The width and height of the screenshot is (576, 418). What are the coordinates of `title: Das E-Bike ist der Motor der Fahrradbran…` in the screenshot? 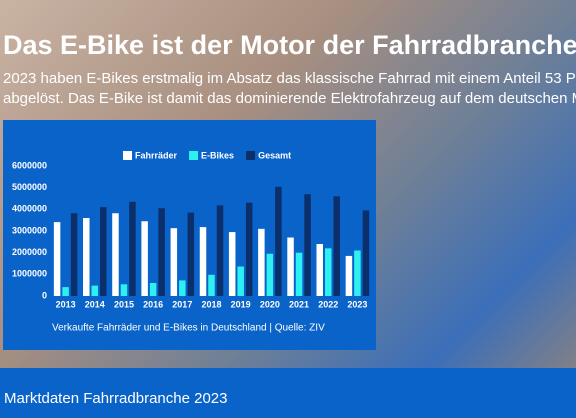 It's located at (289, 45).